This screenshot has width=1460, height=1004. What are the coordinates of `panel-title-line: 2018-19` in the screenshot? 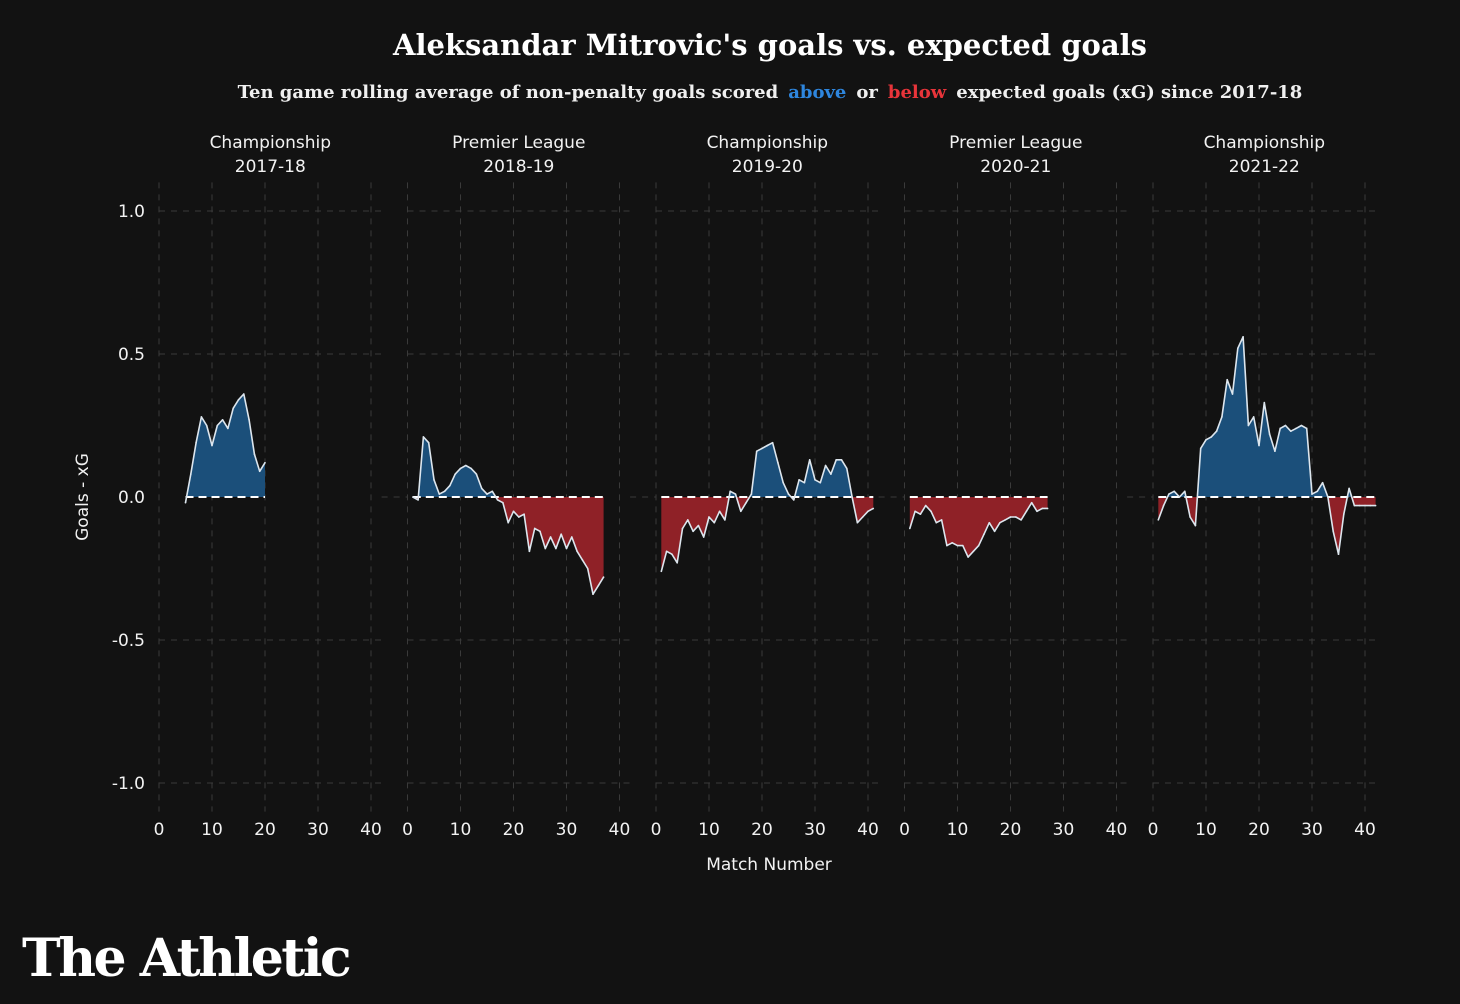 It's located at (518, 167).